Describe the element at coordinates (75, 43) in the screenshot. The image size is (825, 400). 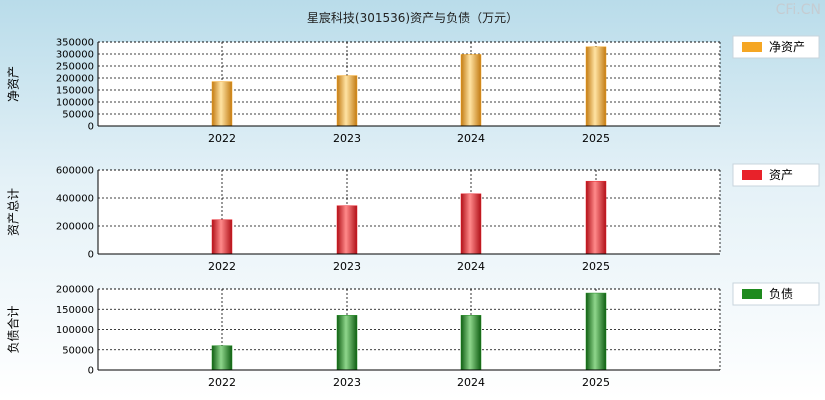
I see `y-tick-label: 350000` at that location.